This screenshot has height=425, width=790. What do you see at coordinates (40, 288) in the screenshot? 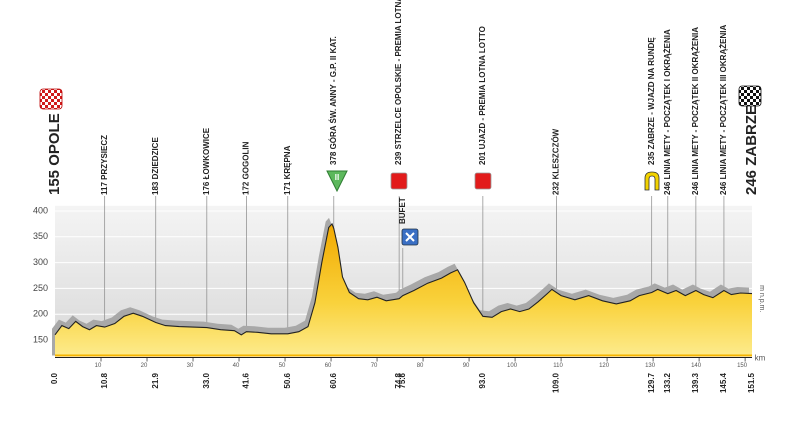
I see `y-tick-label: 250` at bounding box center [40, 288].